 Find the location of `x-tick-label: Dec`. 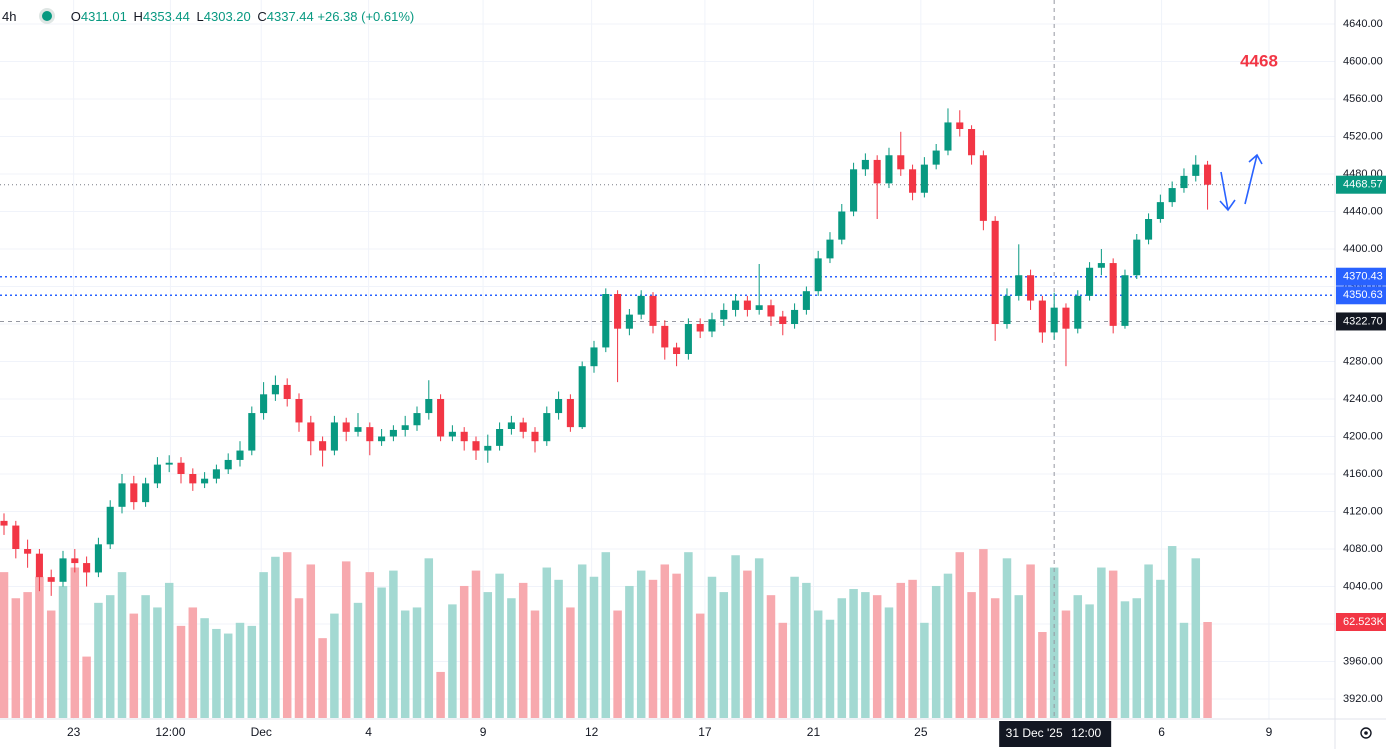

x-tick-label: Dec is located at coordinates (261, 732).